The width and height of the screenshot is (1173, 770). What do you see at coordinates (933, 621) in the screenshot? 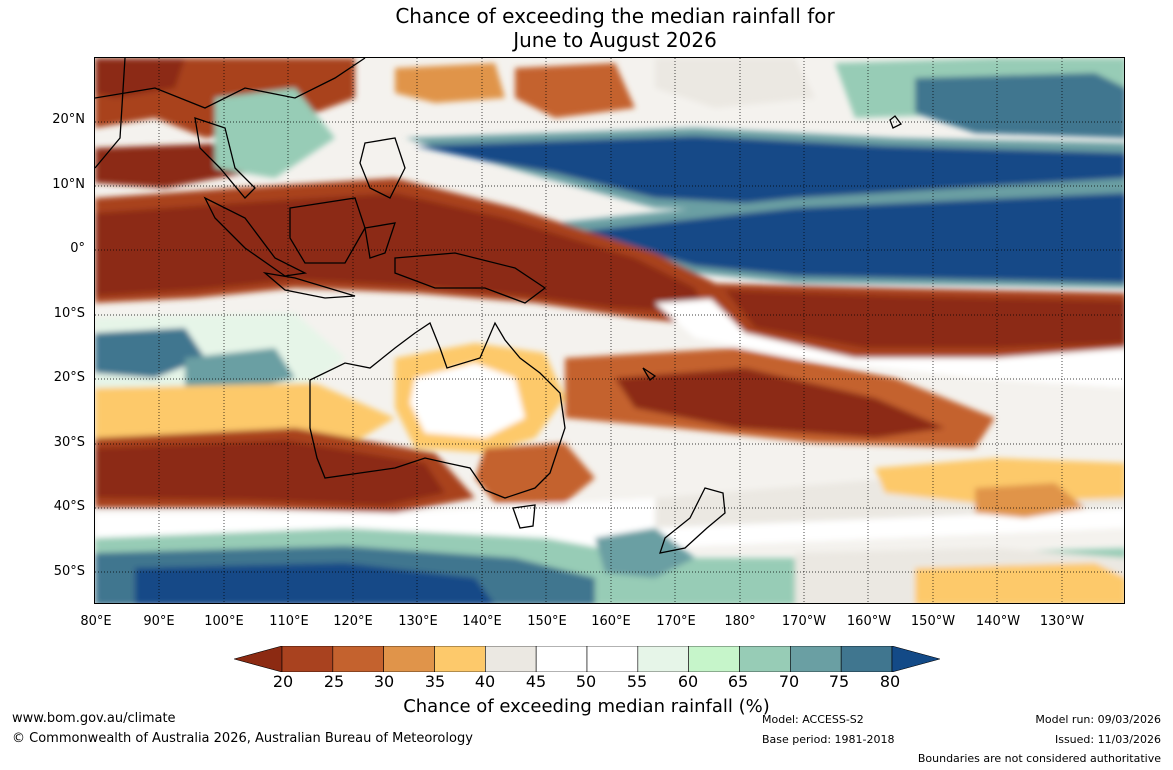
I see `lon-label: 150°W` at bounding box center [933, 621].